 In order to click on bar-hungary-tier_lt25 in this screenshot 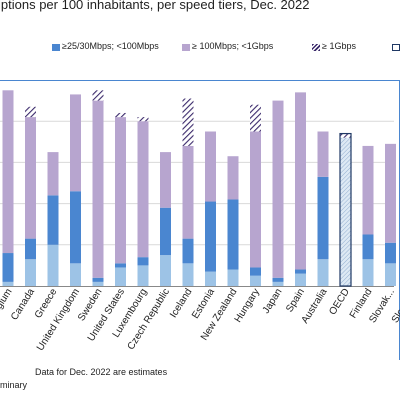, I will do `click(255, 280)`.